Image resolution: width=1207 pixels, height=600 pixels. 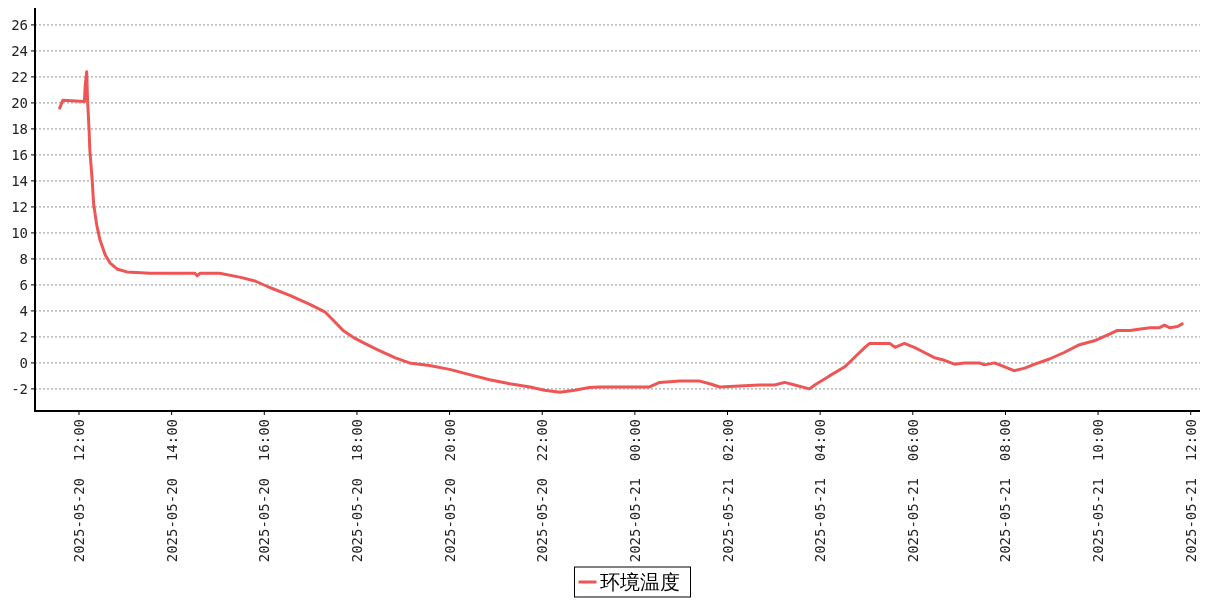 What do you see at coordinates (542, 491) in the screenshot?
I see `x-tick-label: 2025-05-20 22:00` at bounding box center [542, 491].